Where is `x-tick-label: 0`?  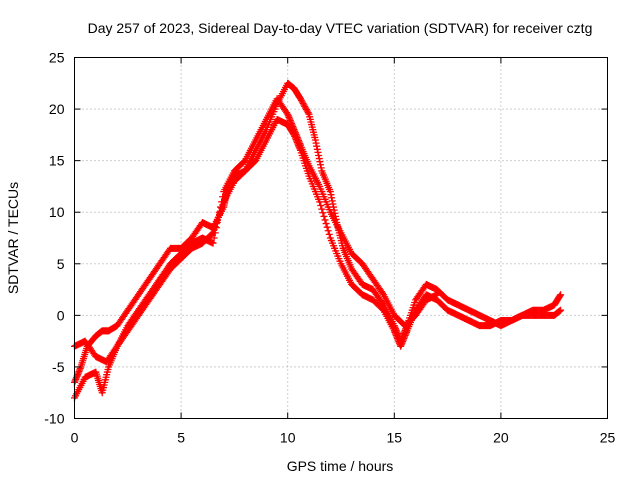
x-tick-label: 0 is located at coordinates (75, 438).